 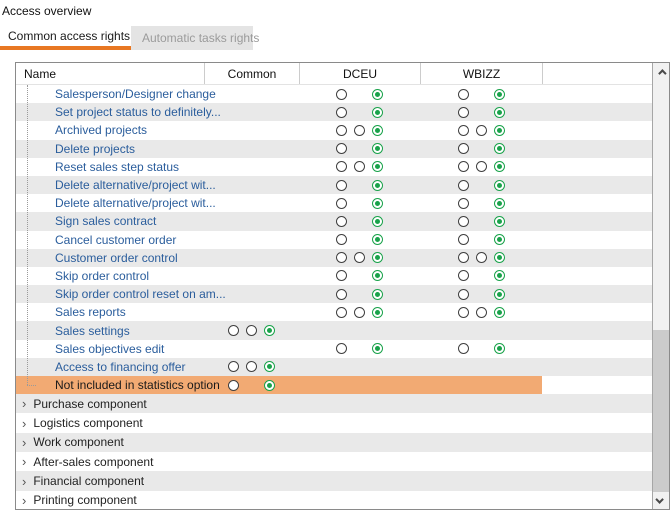 I want to click on group-row-purchase-component: › Purchase component, so click(x=334, y=404).